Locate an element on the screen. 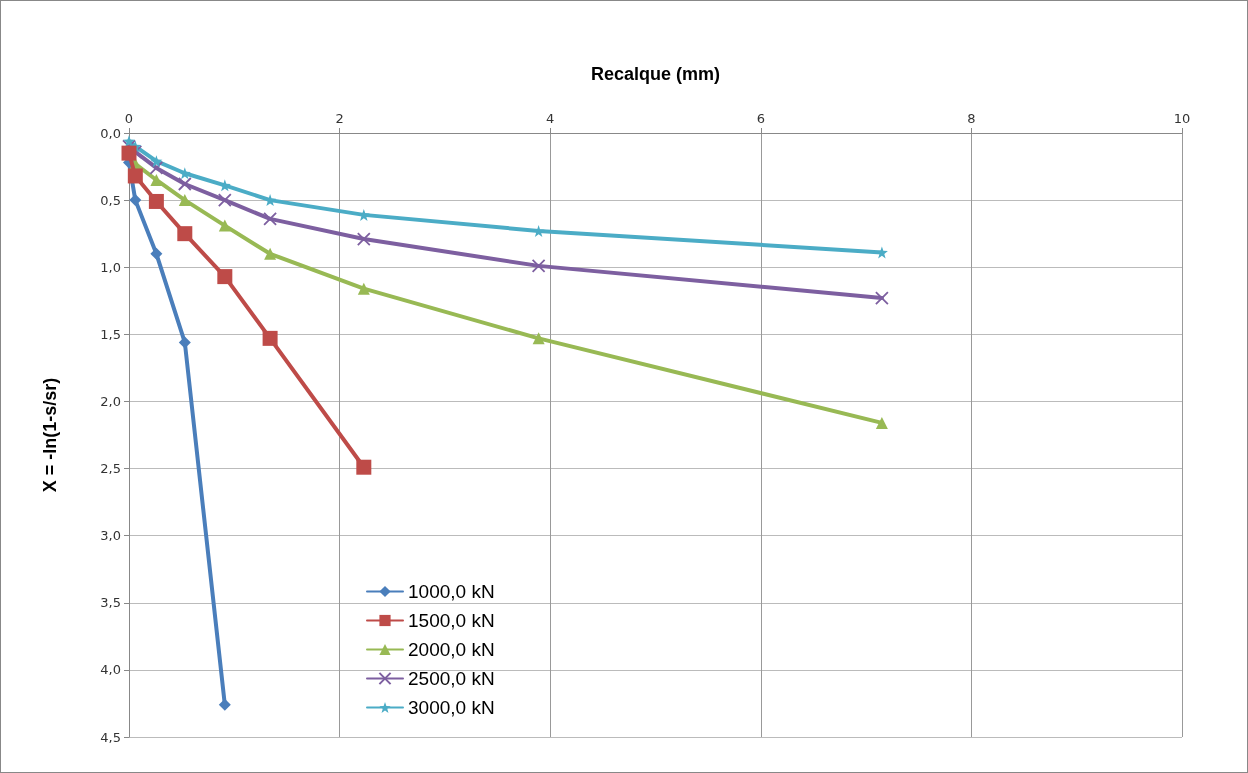  y-tick-label: 2,0 is located at coordinates (110, 401).